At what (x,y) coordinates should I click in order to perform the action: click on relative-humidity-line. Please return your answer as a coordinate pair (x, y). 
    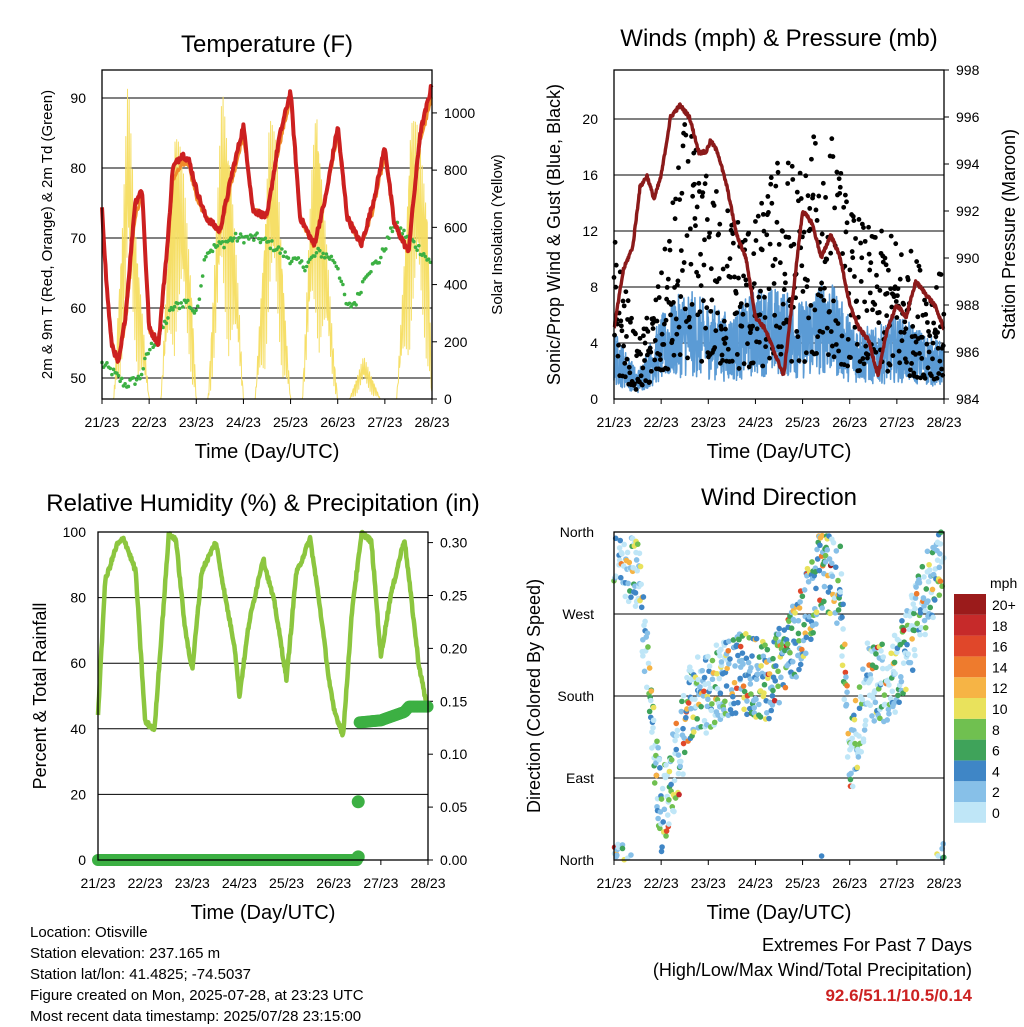
    Looking at the image, I should click on (263, 633).